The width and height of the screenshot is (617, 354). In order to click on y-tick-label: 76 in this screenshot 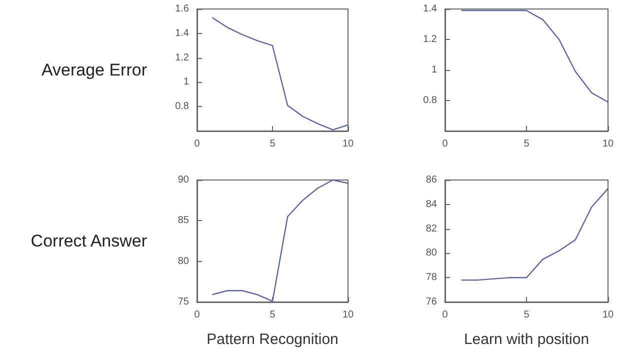, I will do `click(432, 302)`.